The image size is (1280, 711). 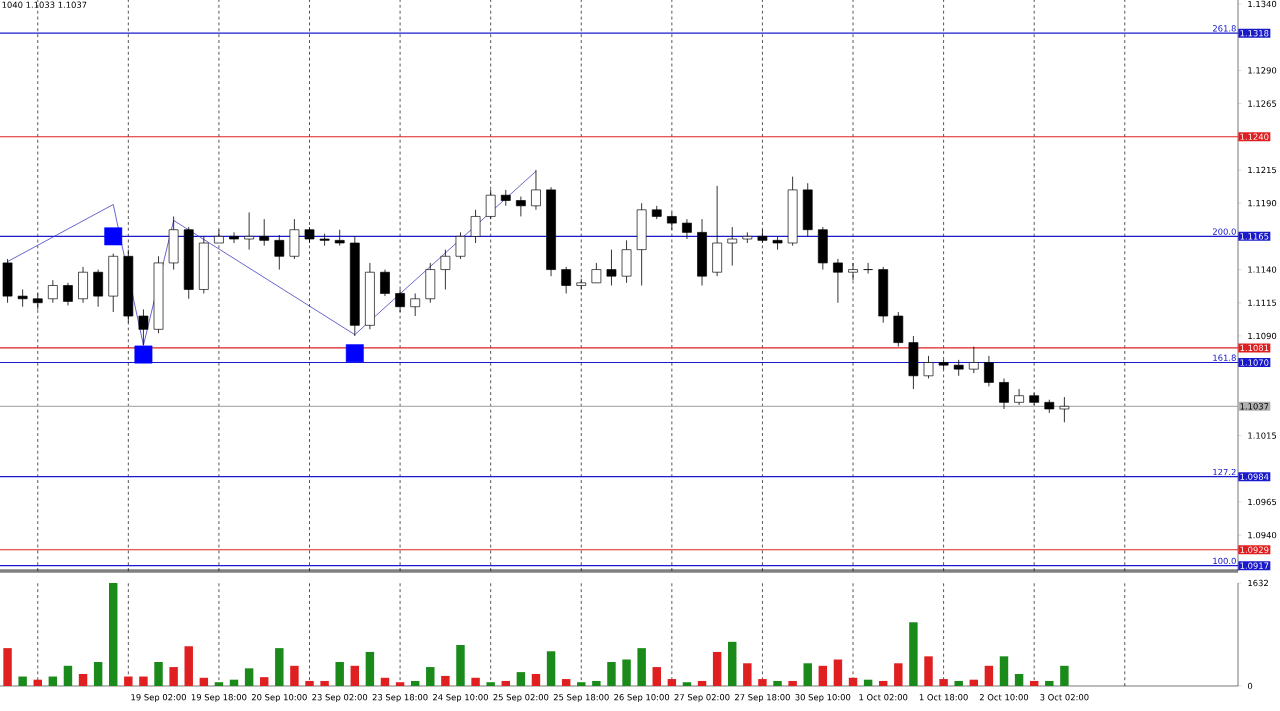 What do you see at coordinates (823, 698) in the screenshot?
I see `x-tick-label: 30 Sep 10:00` at bounding box center [823, 698].